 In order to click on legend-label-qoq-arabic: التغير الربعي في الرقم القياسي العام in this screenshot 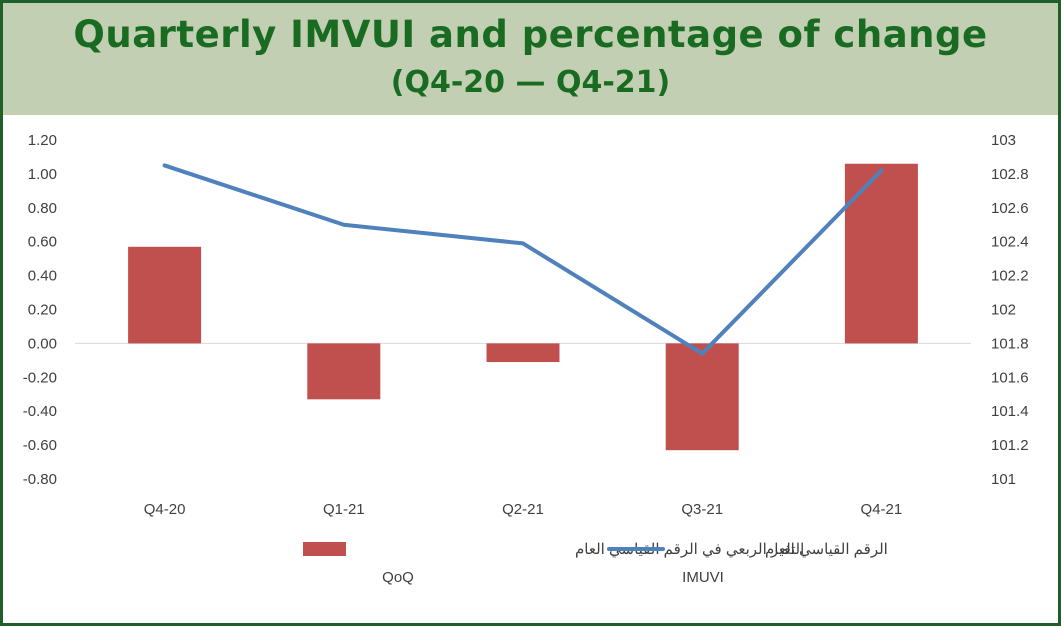, I will do `click(689, 549)`.